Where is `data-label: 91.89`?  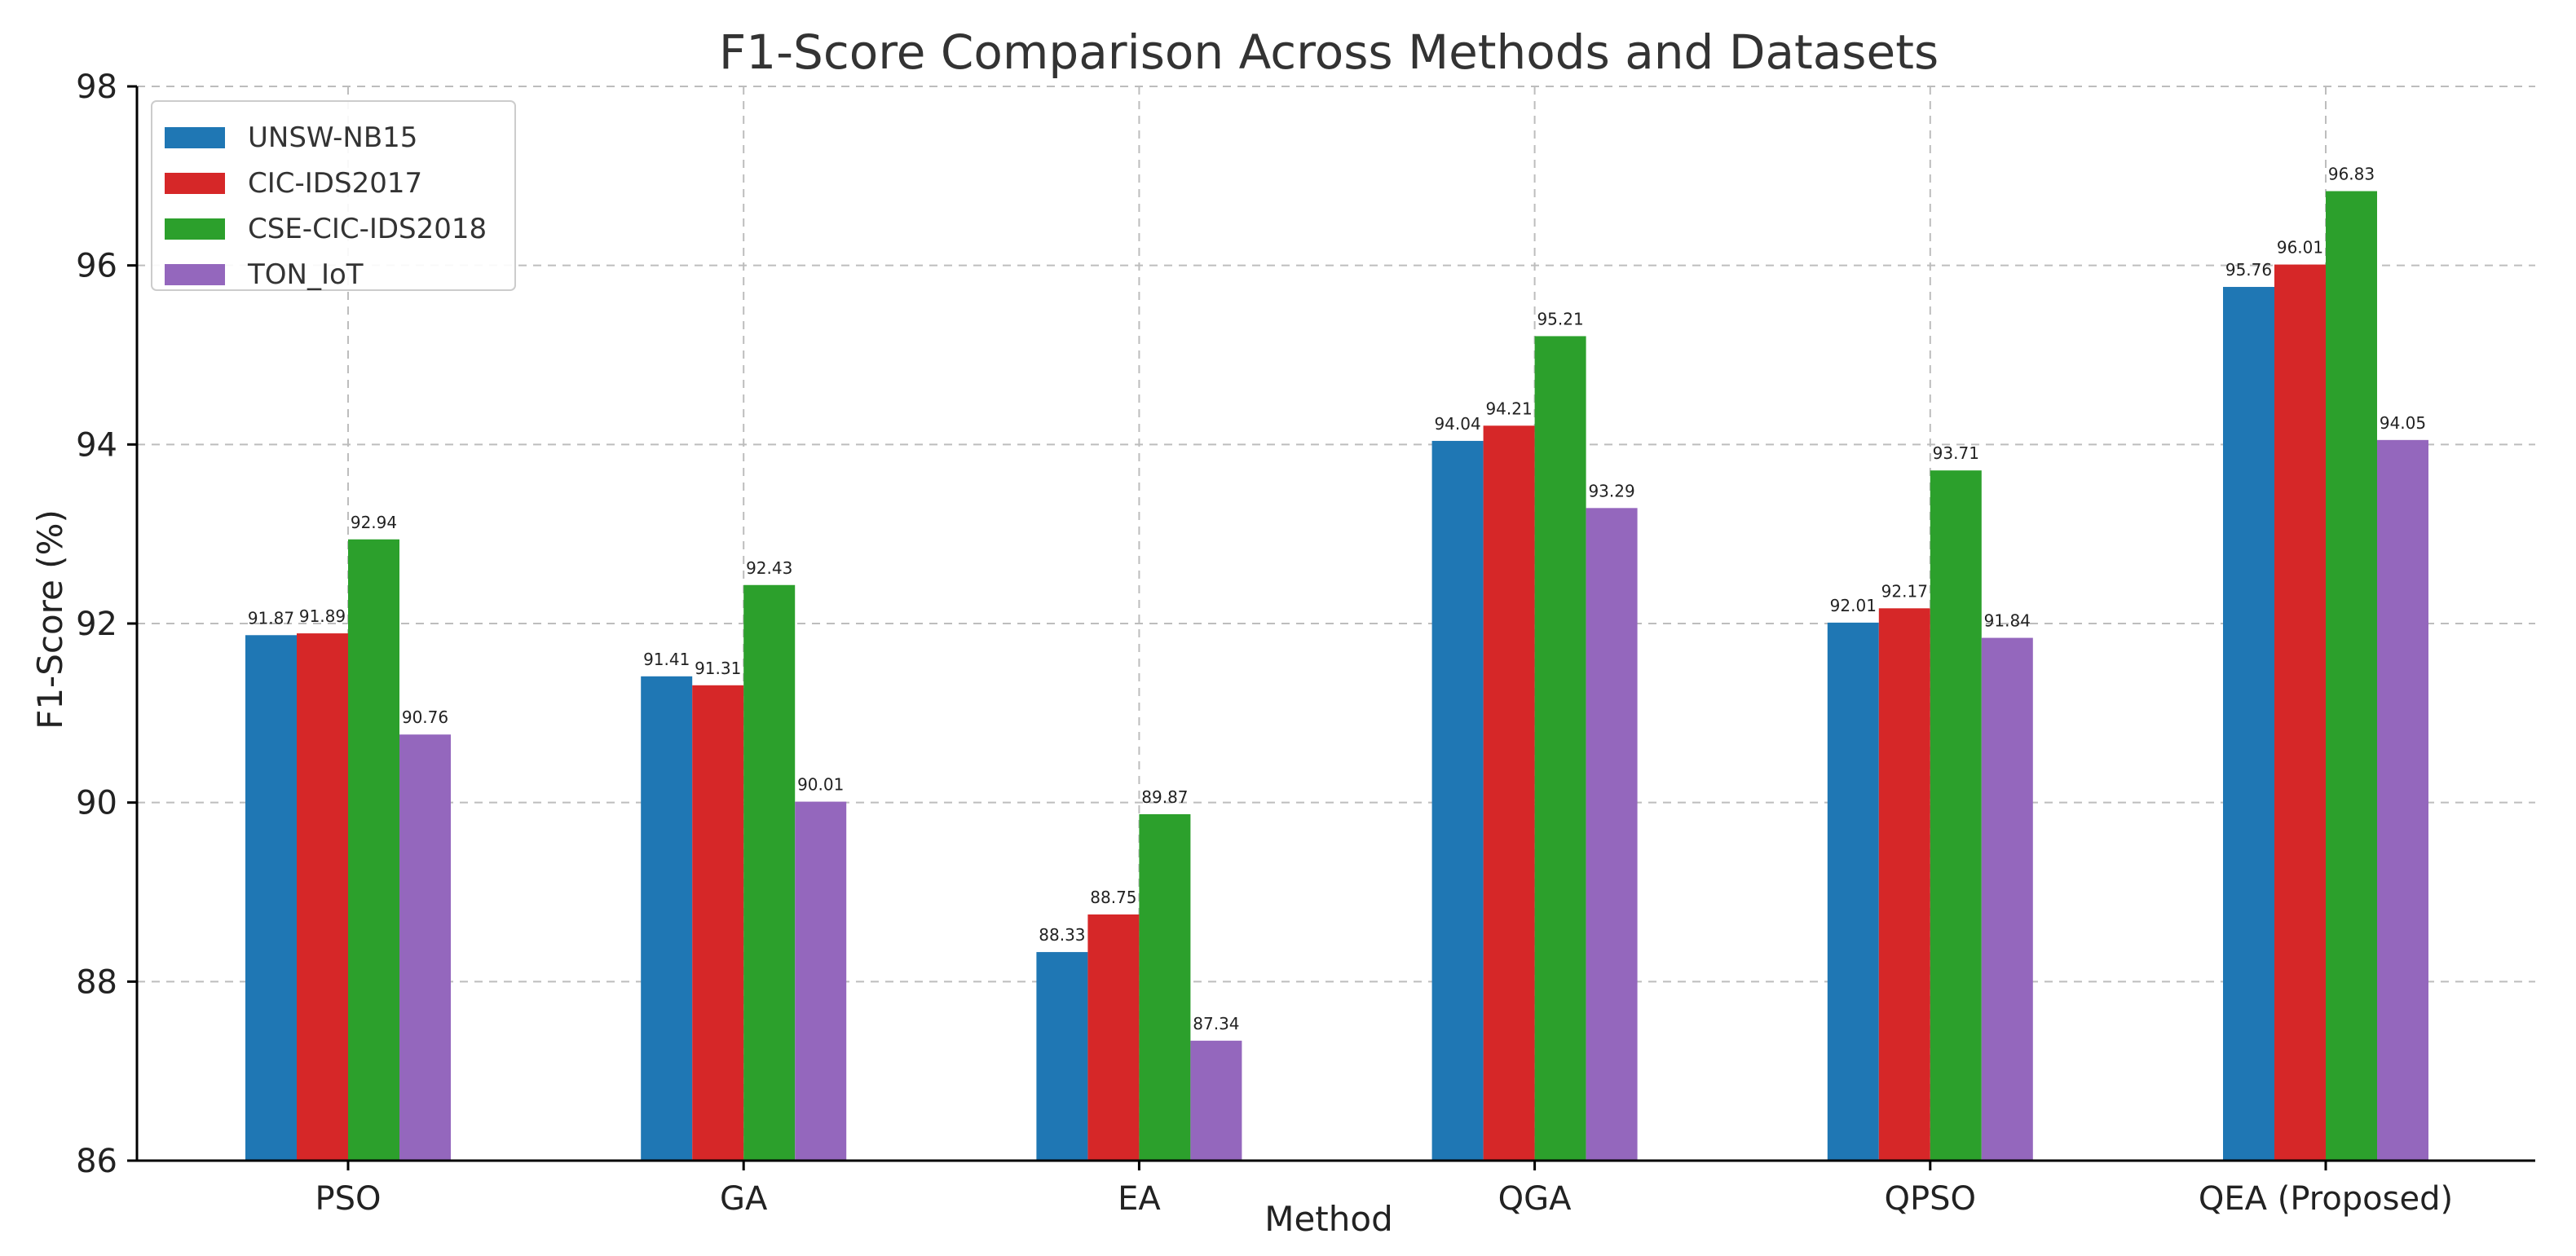
data-label: 91.89 is located at coordinates (322, 616).